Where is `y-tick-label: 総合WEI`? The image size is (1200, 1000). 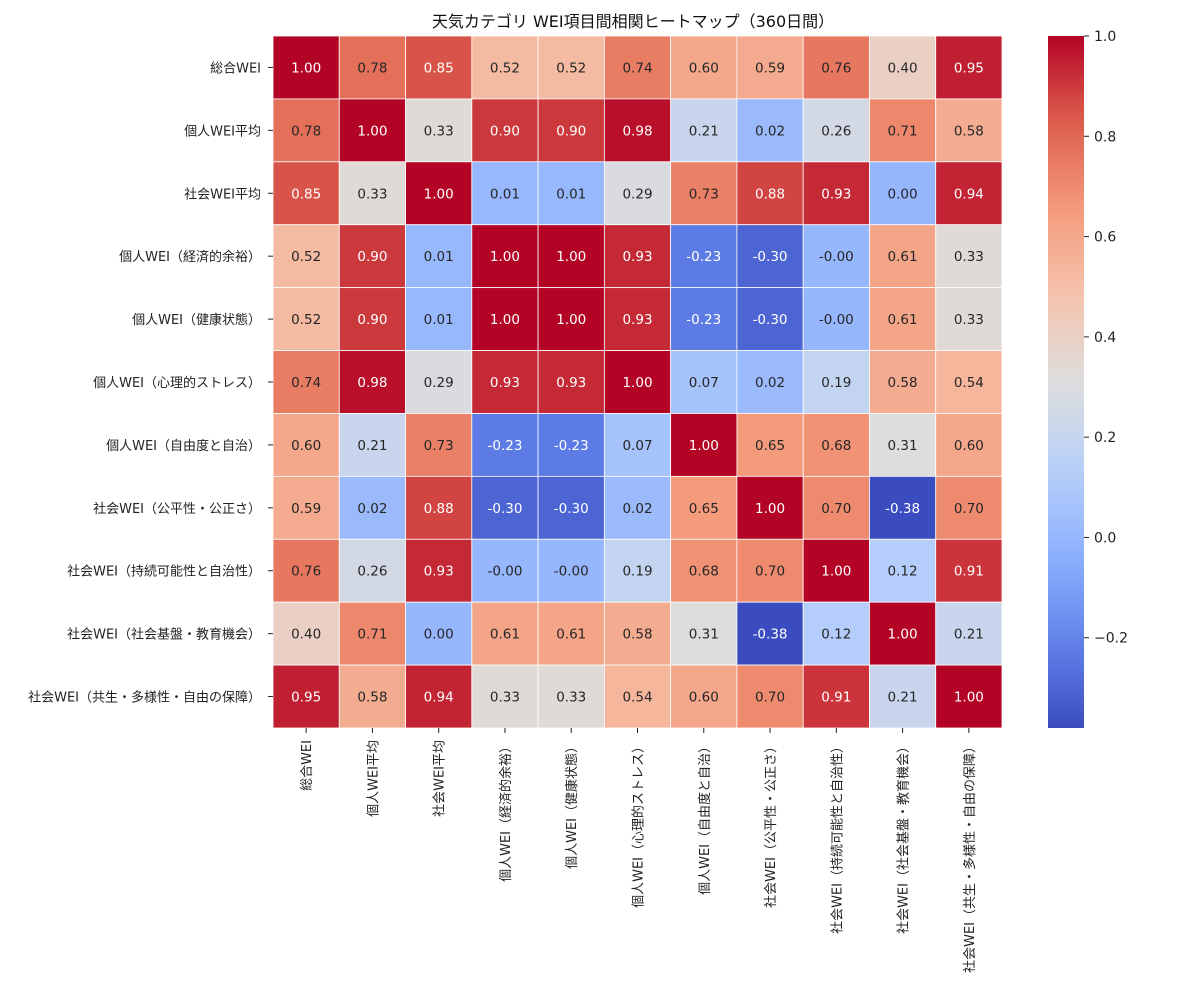
y-tick-label: 総合WEI is located at coordinates (235, 68).